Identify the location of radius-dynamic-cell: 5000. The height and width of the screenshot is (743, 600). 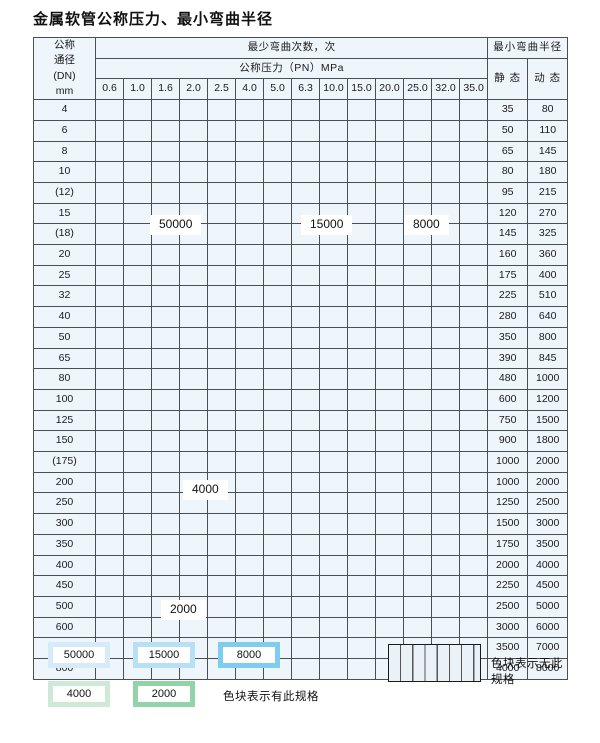
(548, 606).